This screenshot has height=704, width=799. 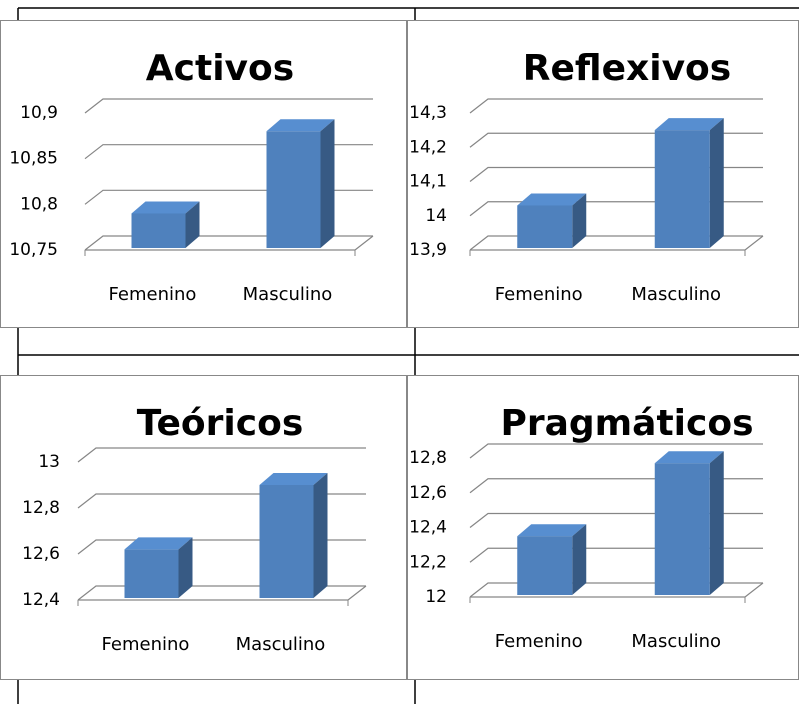 I want to click on y-tick-label: 12, so click(x=436, y=597).